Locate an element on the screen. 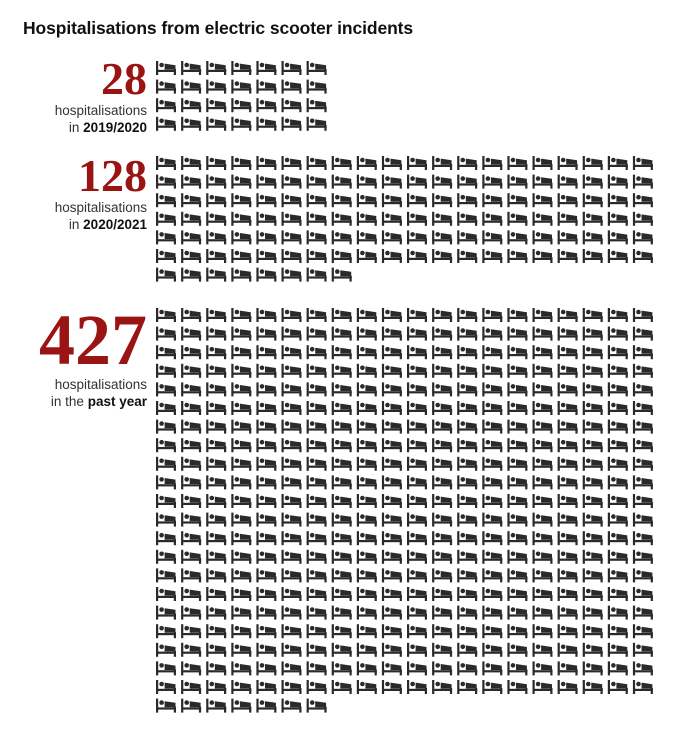  count-value: 128 is located at coordinates (112, 175).